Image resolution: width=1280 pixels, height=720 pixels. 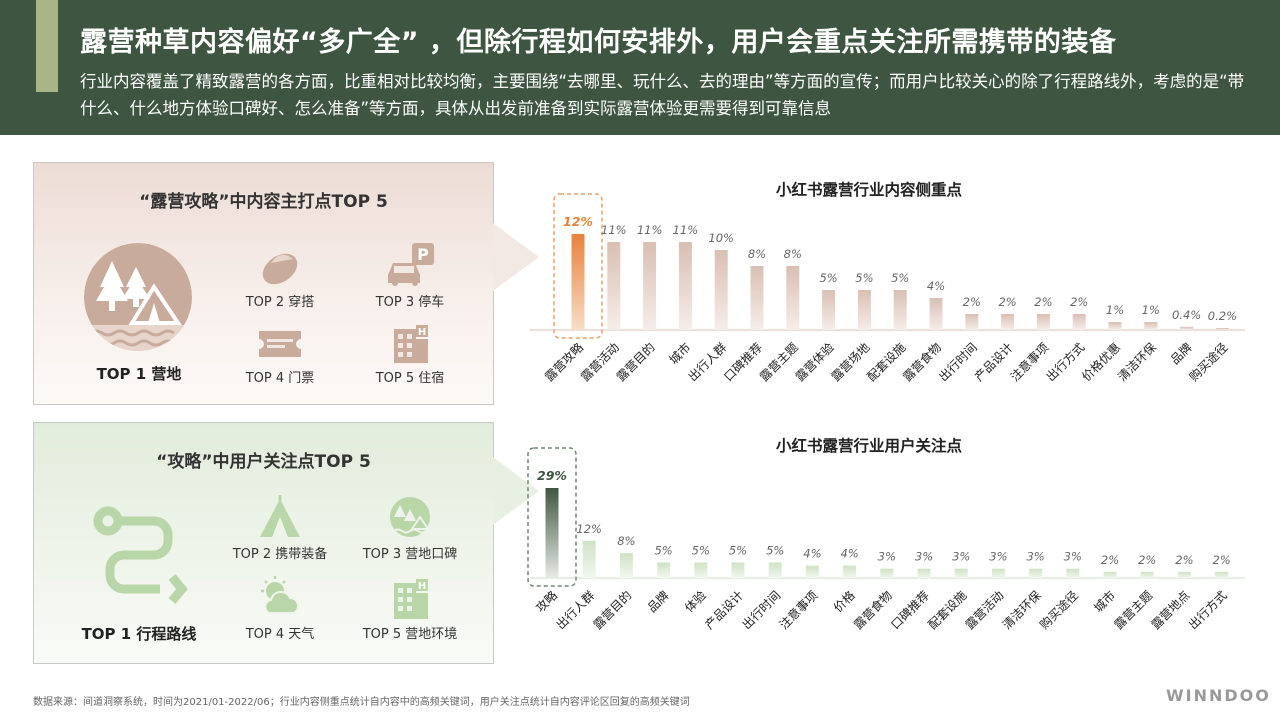 I want to click on hotel-icon: H, so click(x=411, y=344).